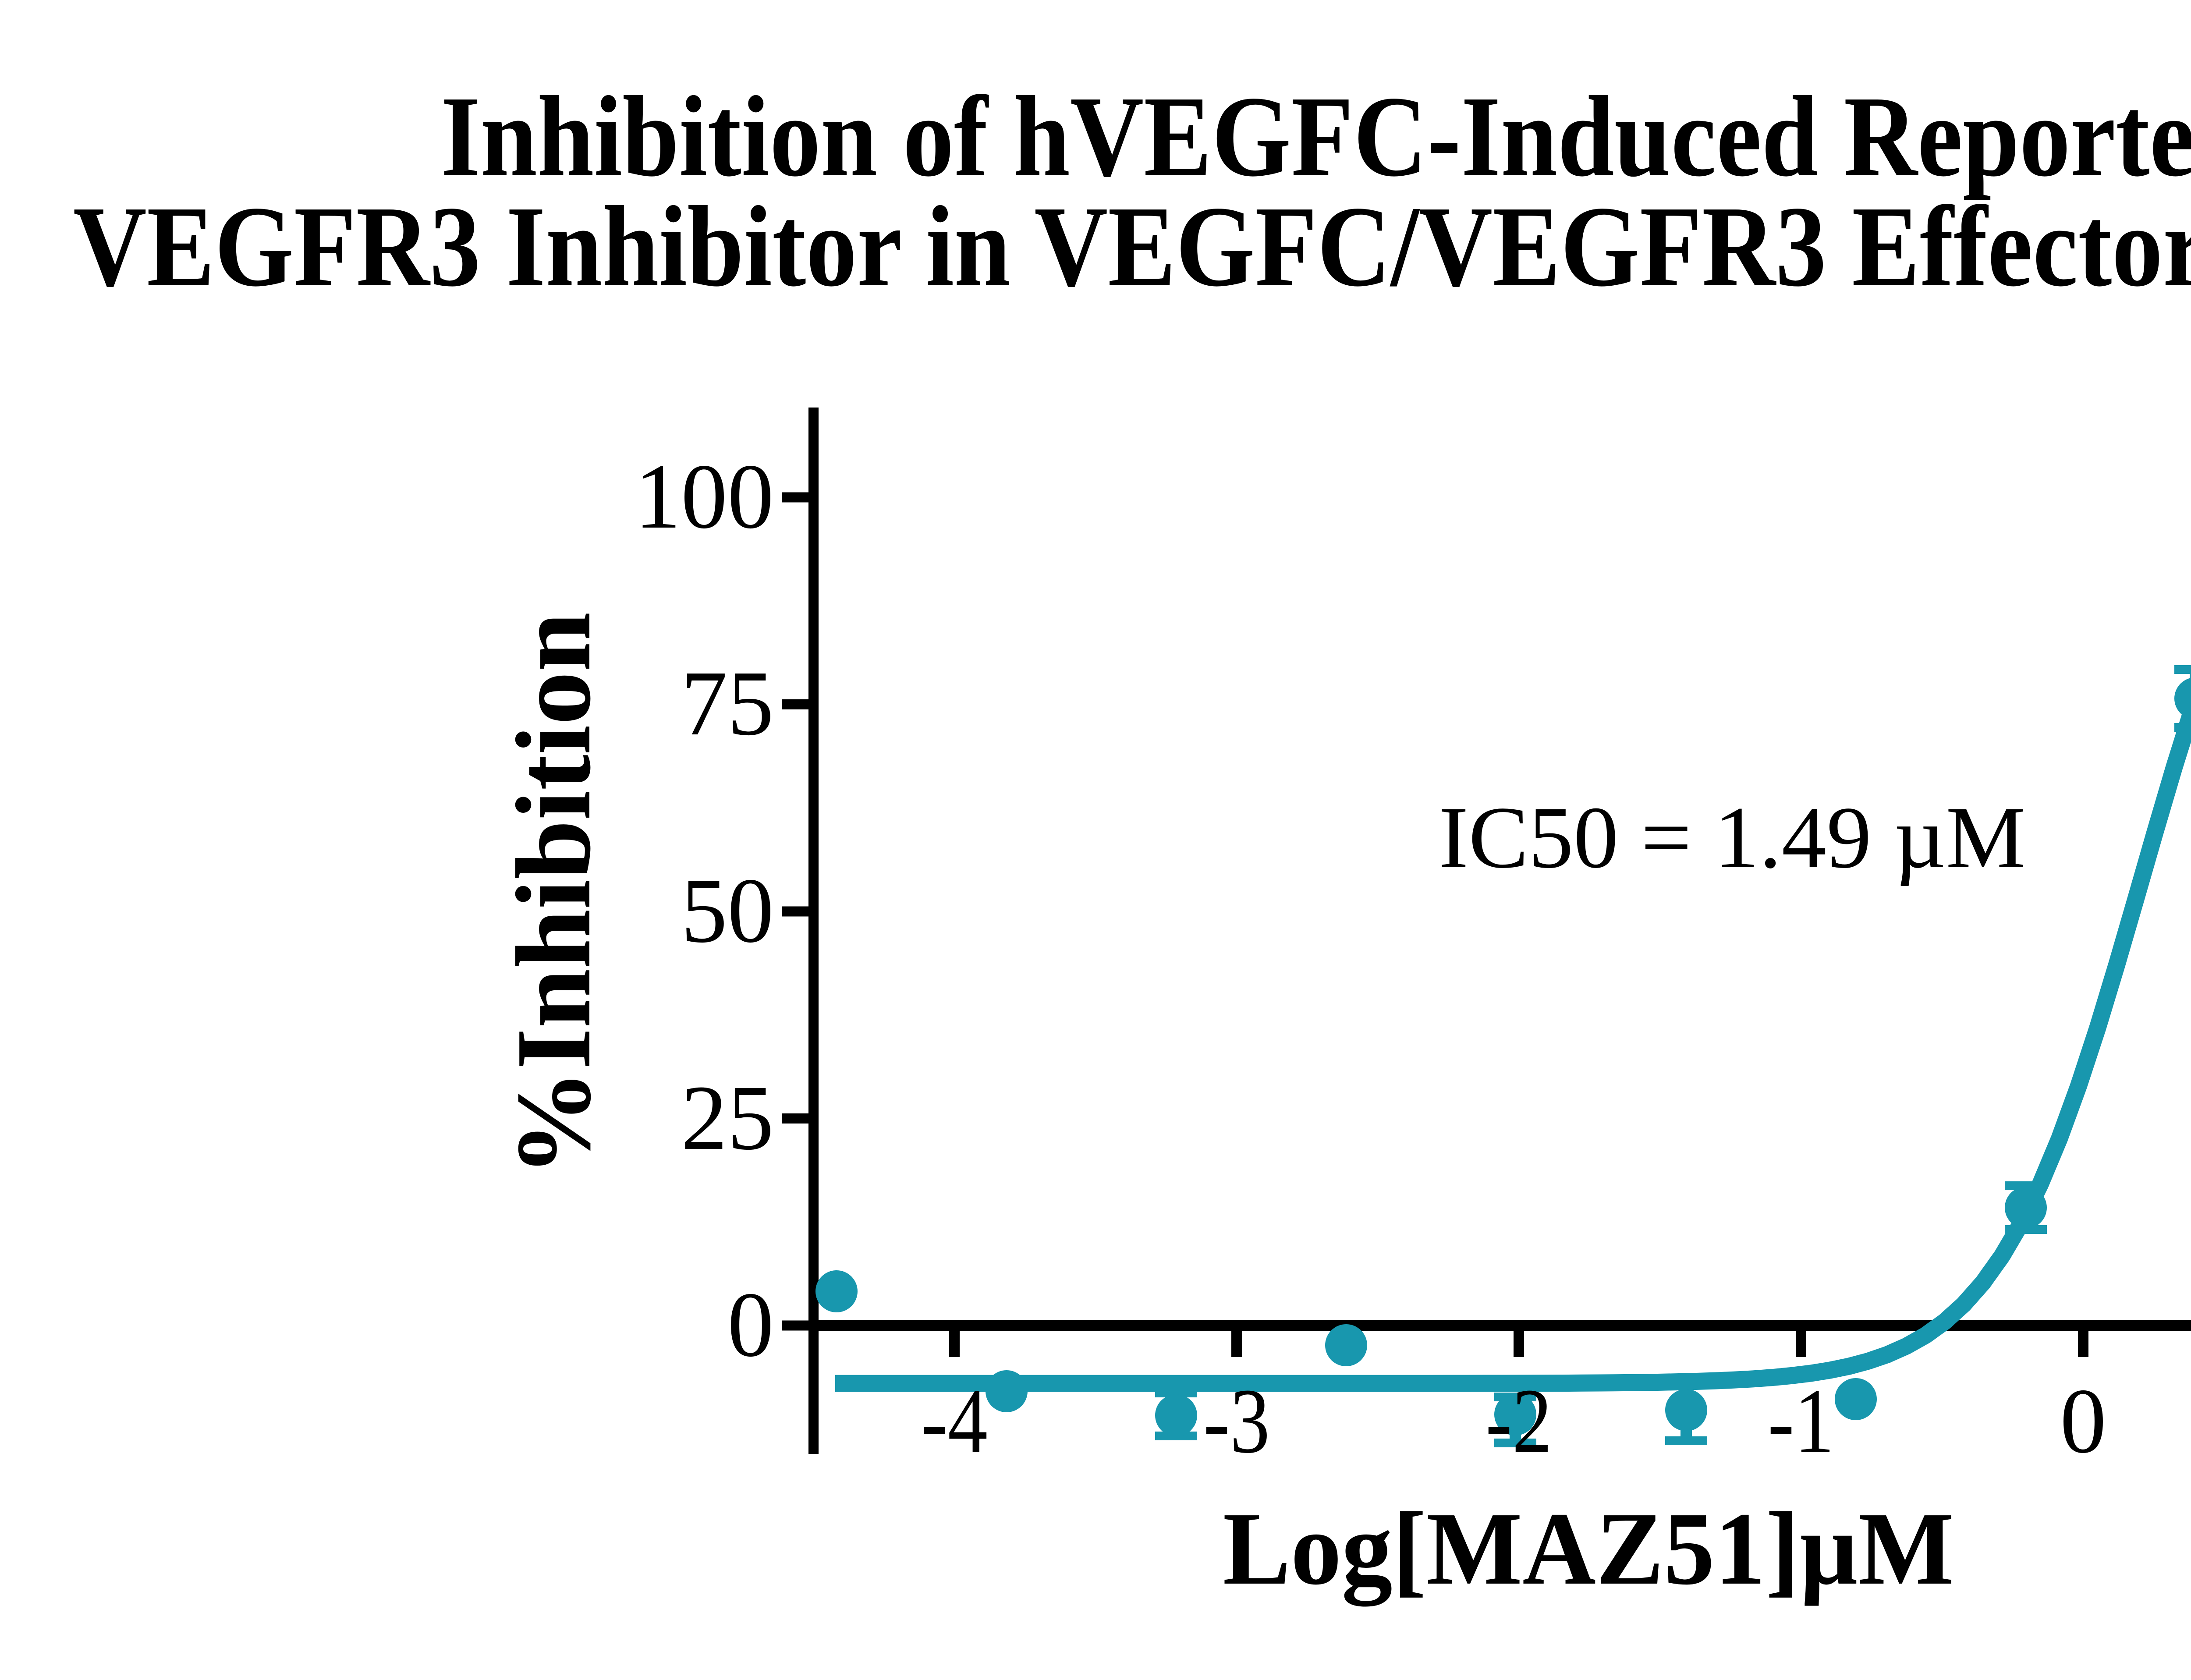  What do you see at coordinates (727, 910) in the screenshot?
I see `svg-text: 50` at bounding box center [727, 910].